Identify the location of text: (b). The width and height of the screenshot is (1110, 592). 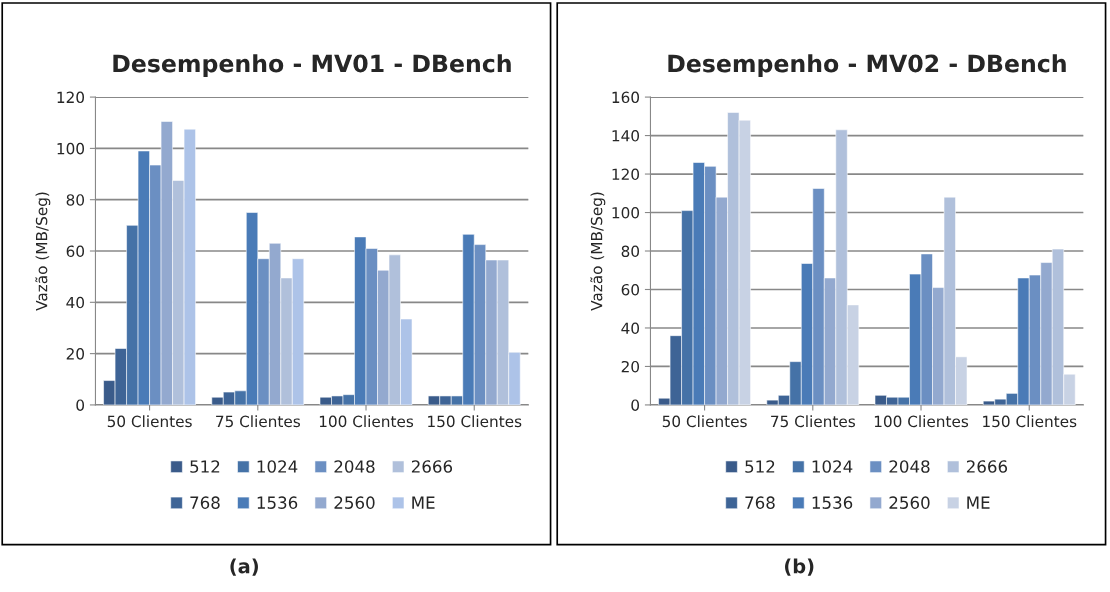
(799, 567).